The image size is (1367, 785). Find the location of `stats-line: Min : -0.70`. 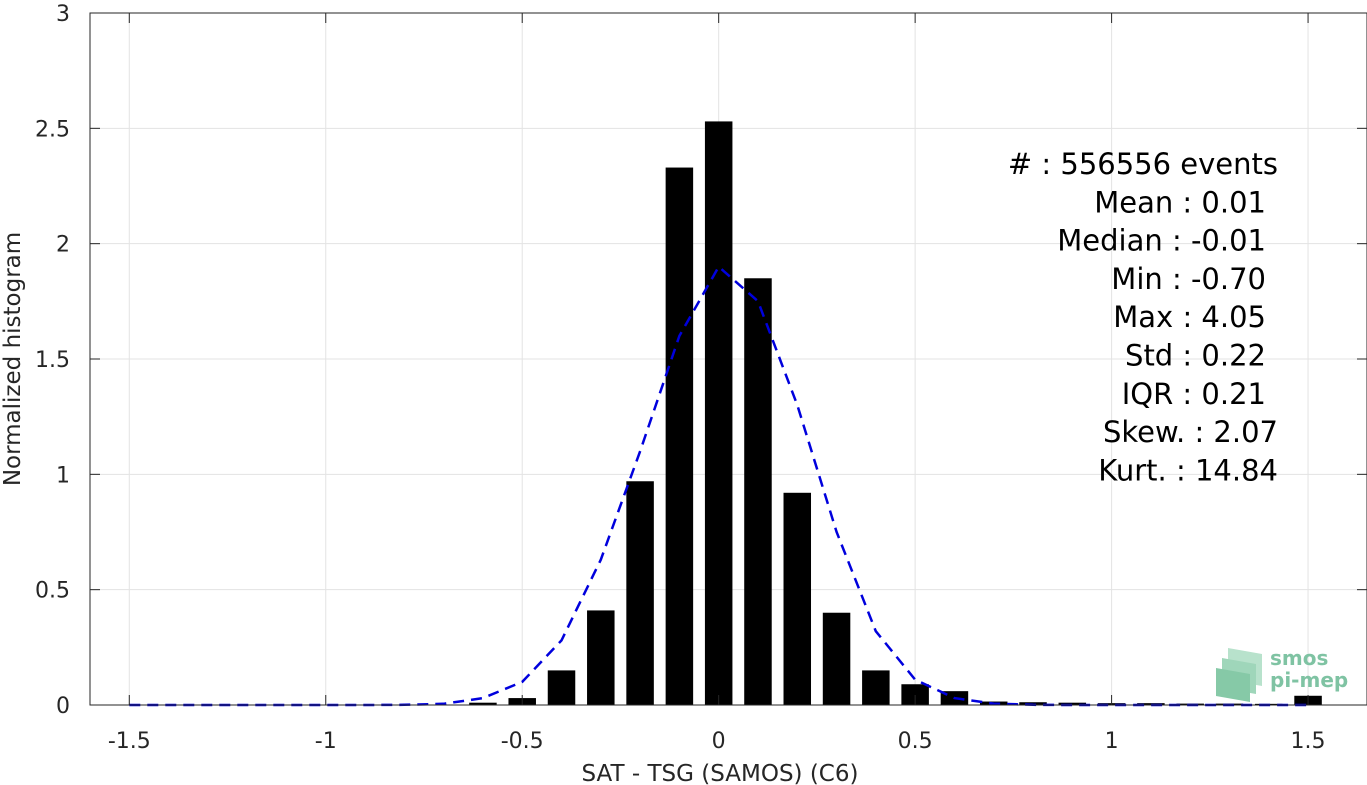

stats-line: Min : -0.70 is located at coordinates (1188, 279).